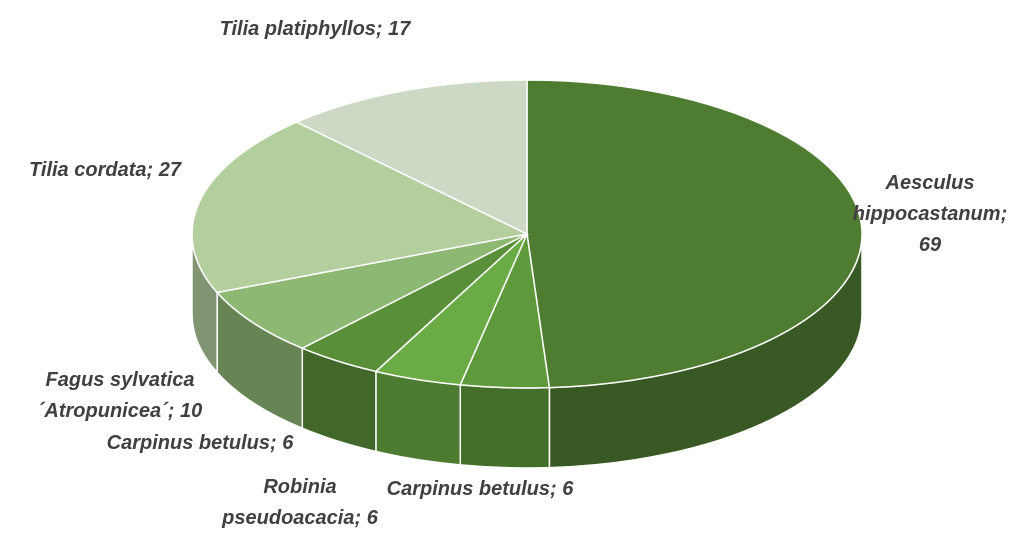 Image resolution: width=1020 pixels, height=534 pixels. I want to click on label-value: 69, so click(930, 245).